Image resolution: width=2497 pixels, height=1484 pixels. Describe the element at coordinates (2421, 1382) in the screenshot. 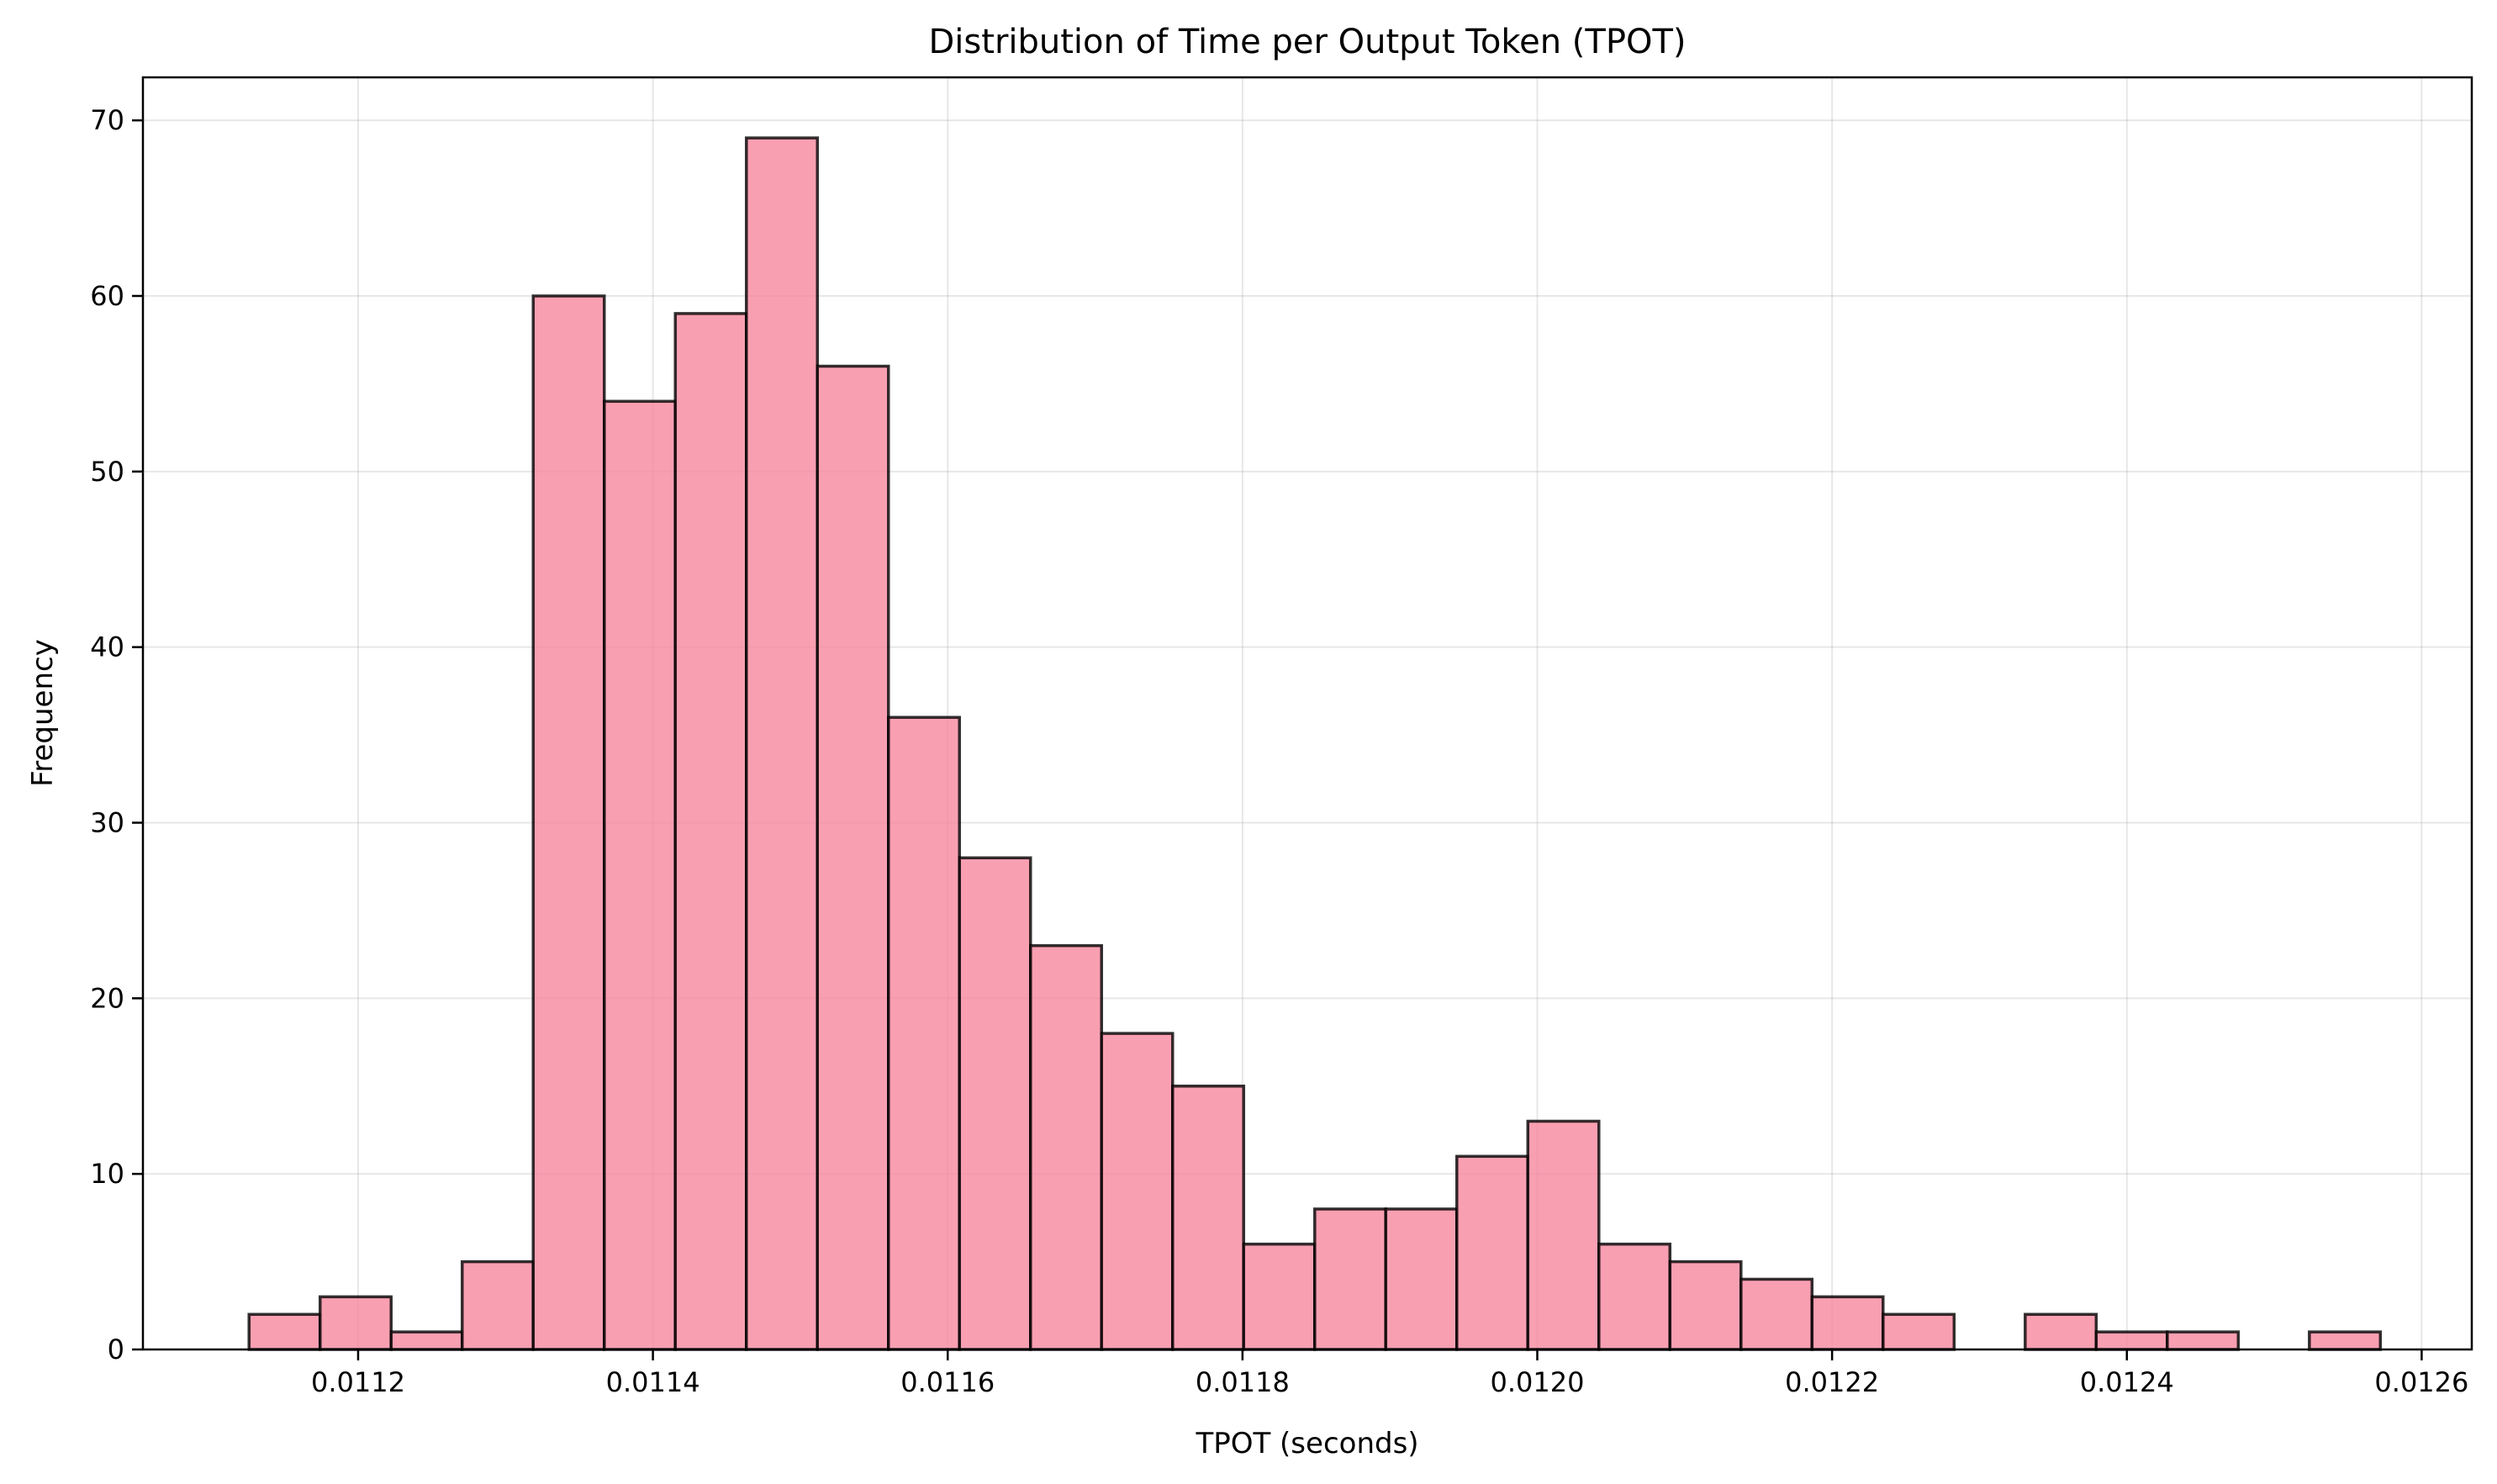

I see `x-tick-label-7: 0.0126` at that location.